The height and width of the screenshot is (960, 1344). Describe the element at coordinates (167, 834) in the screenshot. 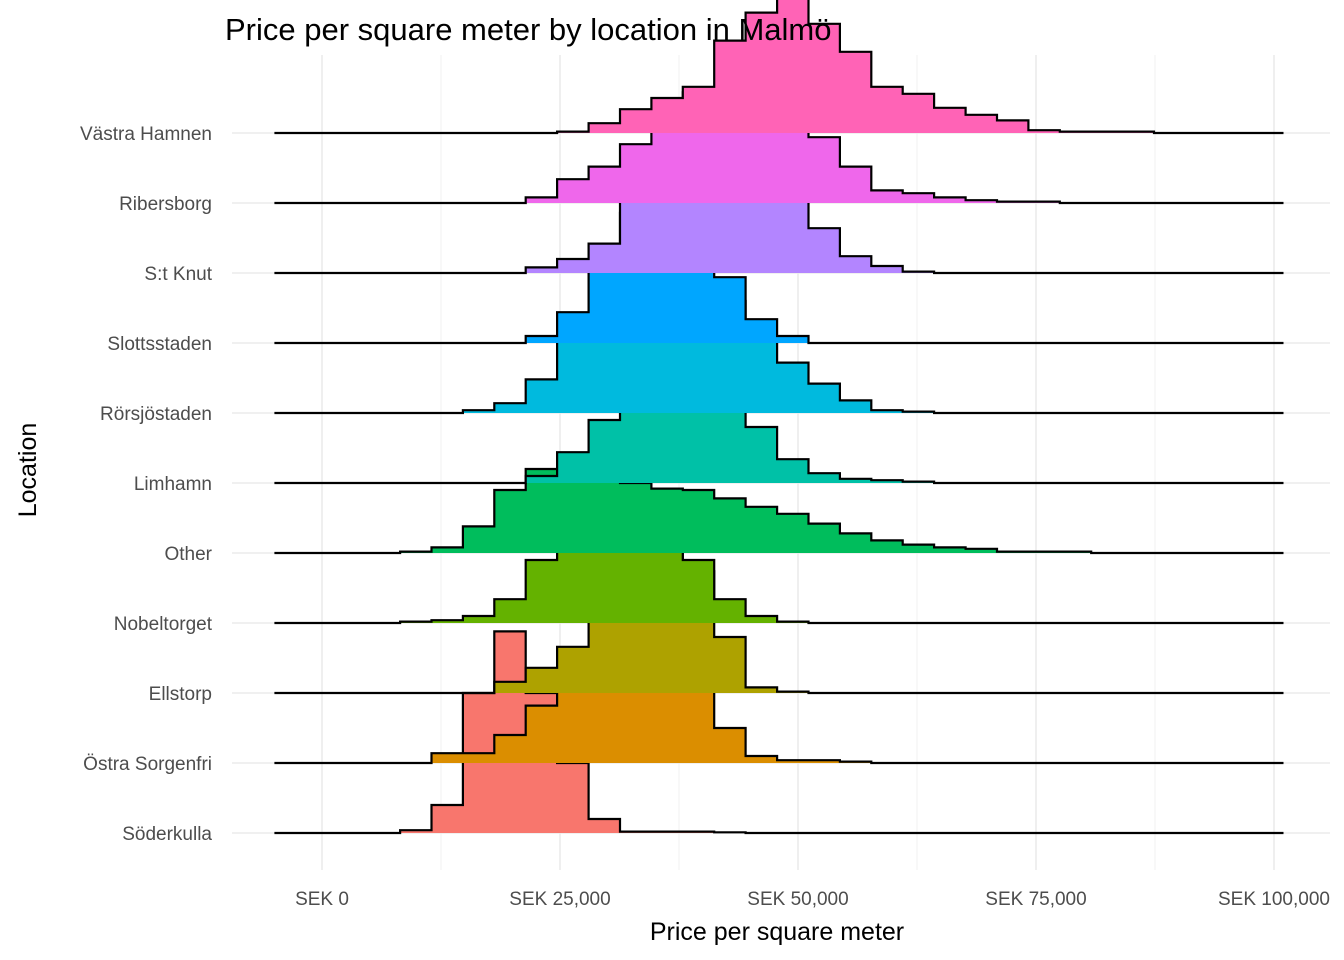

I see `y-tick-label: Söderkulla` at that location.